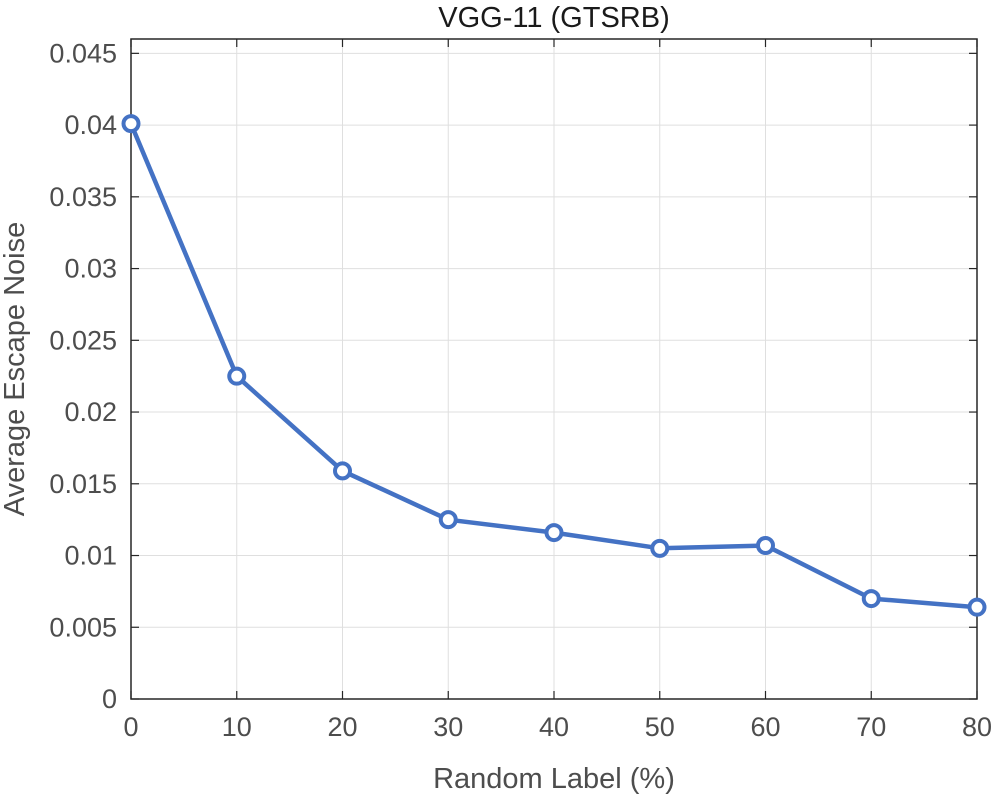 The height and width of the screenshot is (799, 996). I want to click on y-tick-label: 0.02, so click(90, 412).